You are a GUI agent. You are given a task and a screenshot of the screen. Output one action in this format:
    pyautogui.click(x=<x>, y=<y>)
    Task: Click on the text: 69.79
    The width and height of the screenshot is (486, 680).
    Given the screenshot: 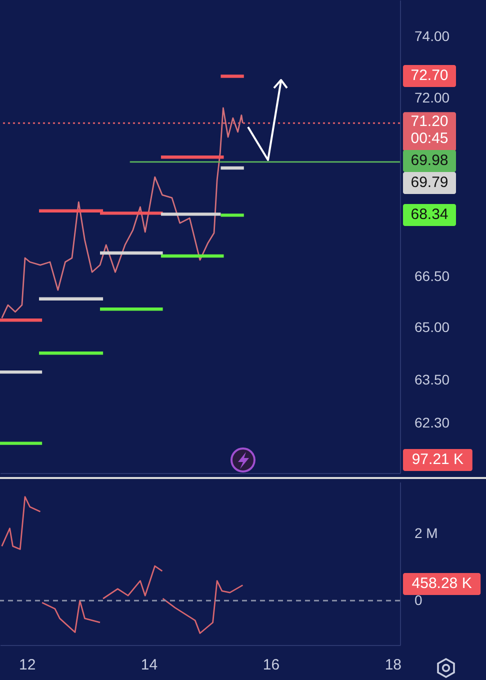 What is the action you would take?
    pyautogui.click(x=429, y=182)
    